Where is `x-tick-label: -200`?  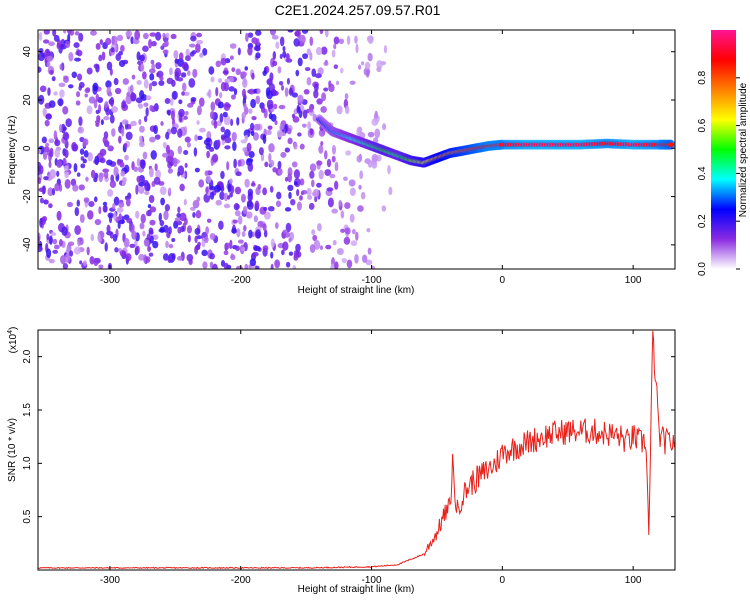
x-tick-label: -200 is located at coordinates (241, 280).